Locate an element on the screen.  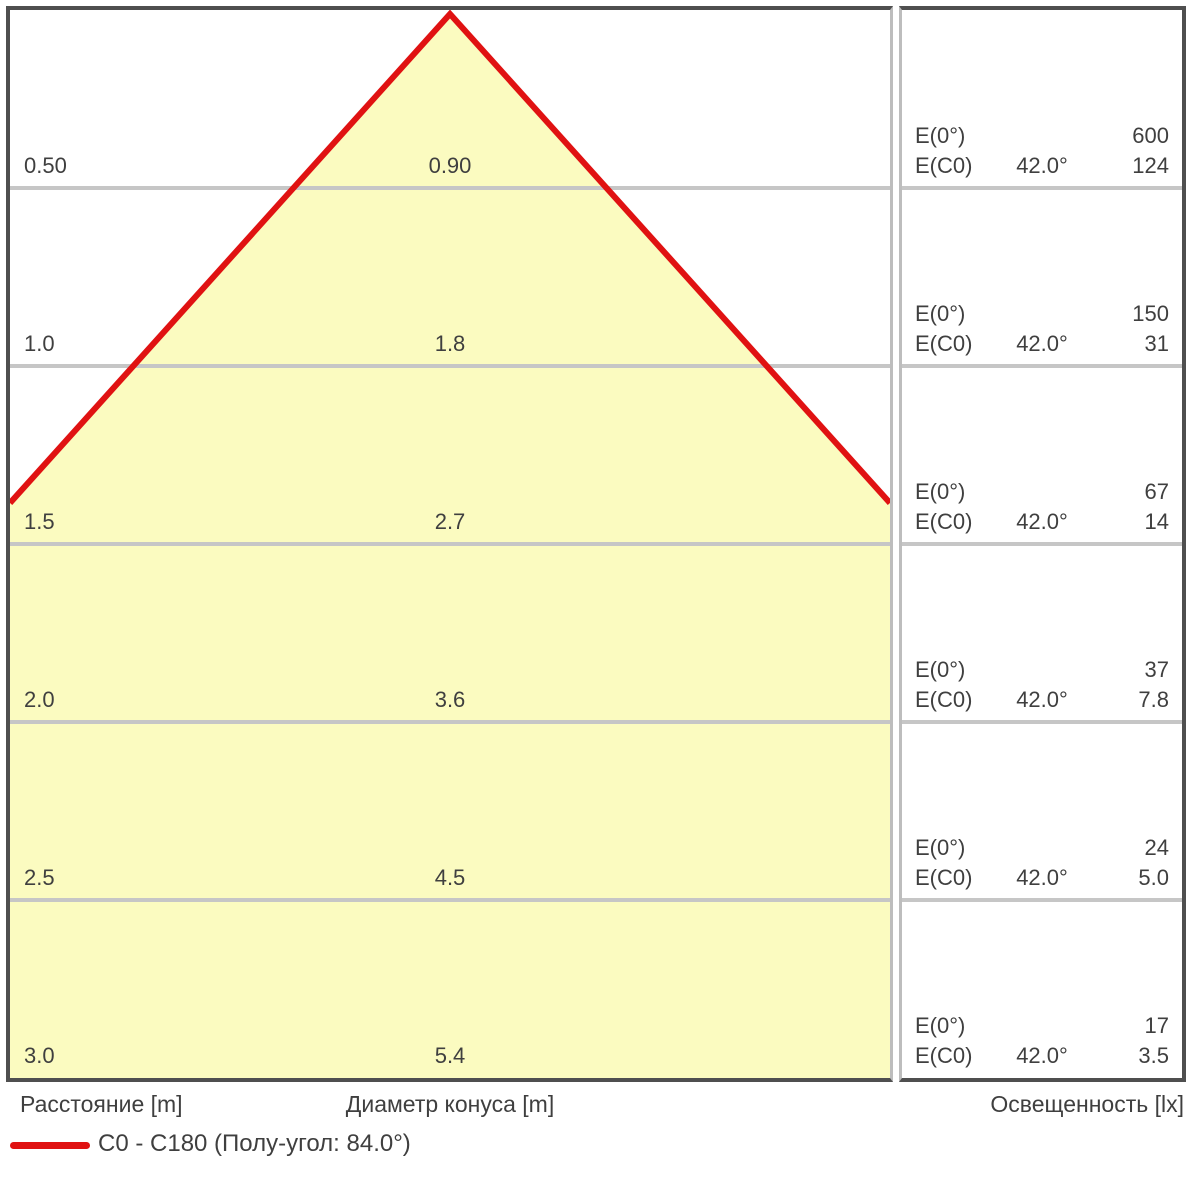
distance-label: 0.50 is located at coordinates (45, 165).